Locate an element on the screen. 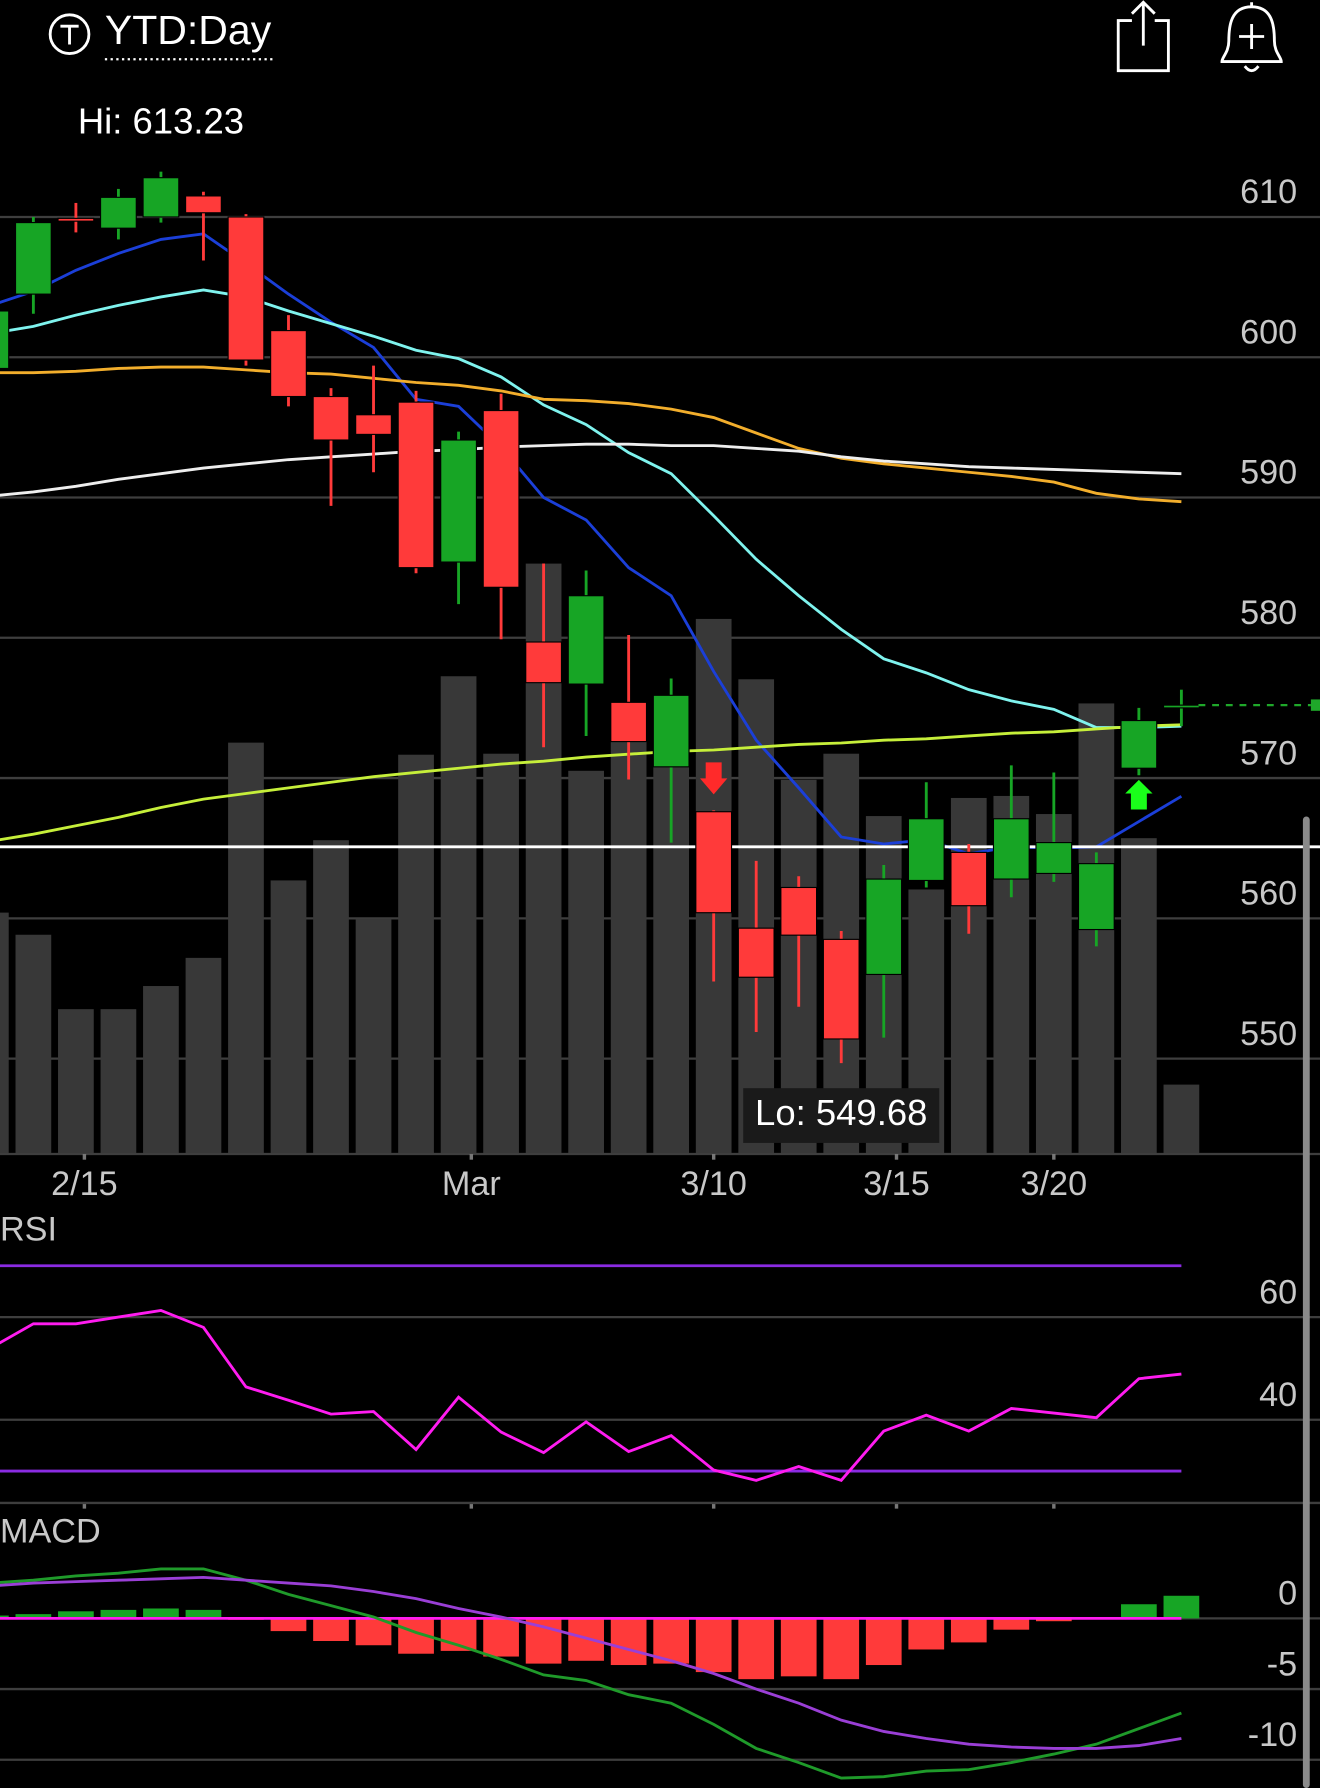 Image resolution: width=1320 pixels, height=1788 pixels. share-button is located at coordinates (1143, 36).